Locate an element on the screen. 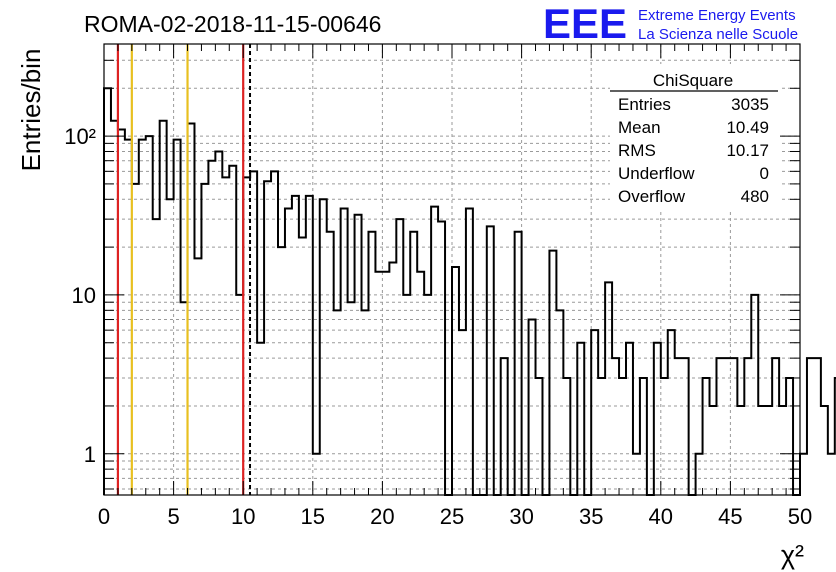  y-tick-label: 10 is located at coordinates (84, 295).